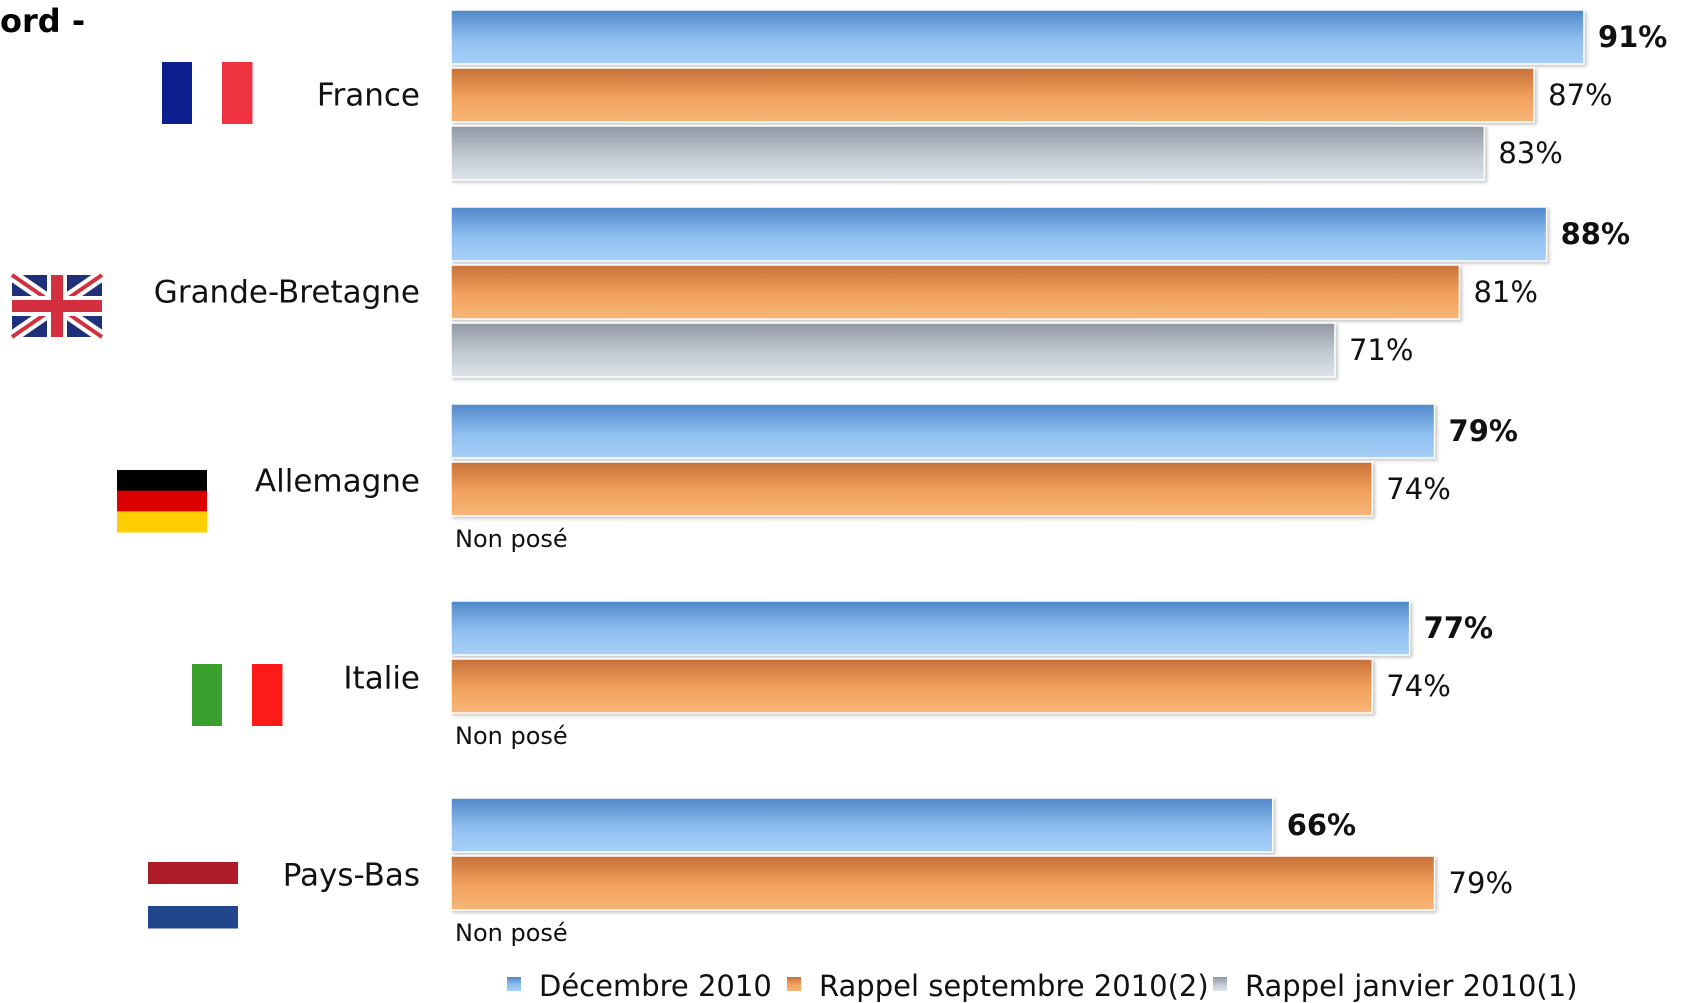 This screenshot has width=1684, height=1003. What do you see at coordinates (1505, 292) in the screenshot?
I see `data-label-grande-bretagne-series-2: 81%` at bounding box center [1505, 292].